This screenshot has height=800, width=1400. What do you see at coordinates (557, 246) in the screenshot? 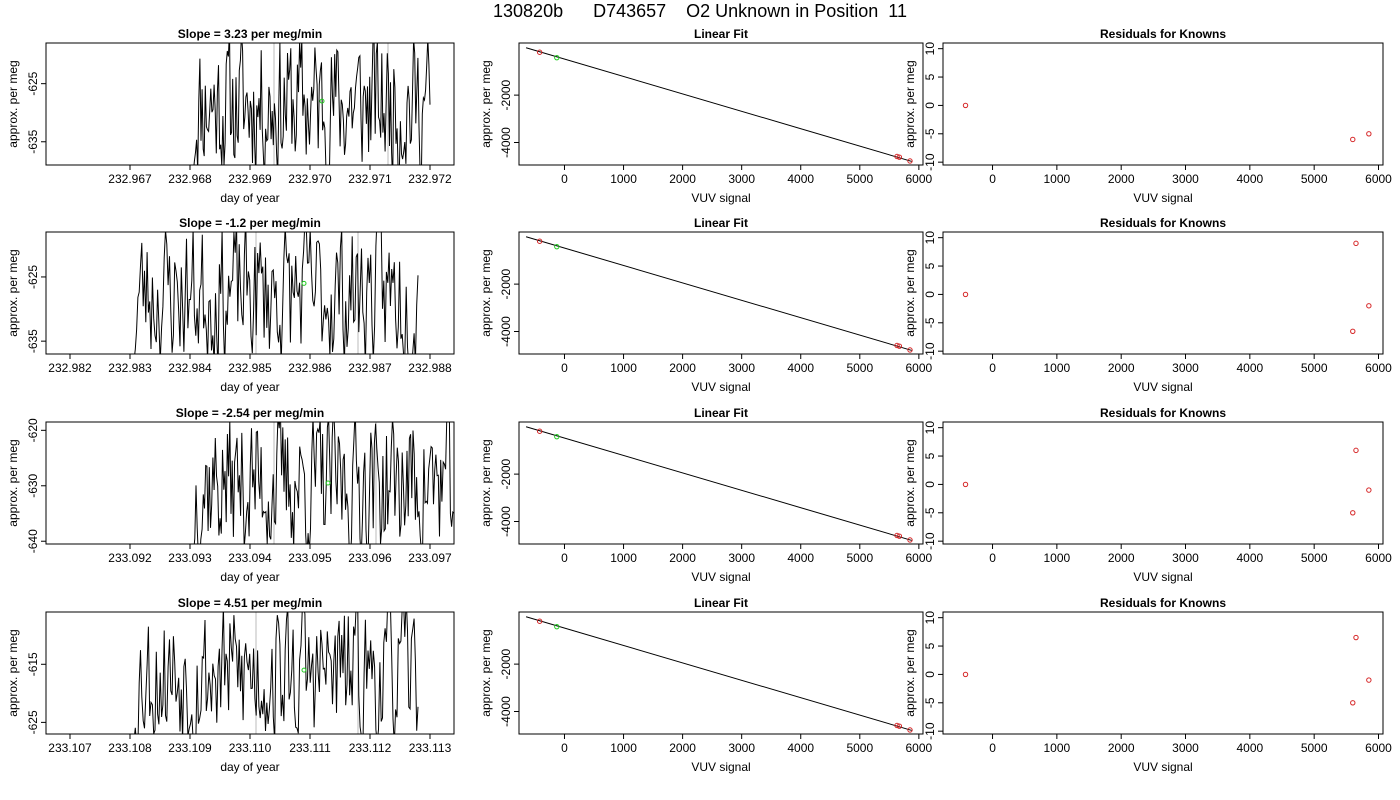
I see `unknown-point` at bounding box center [557, 246].